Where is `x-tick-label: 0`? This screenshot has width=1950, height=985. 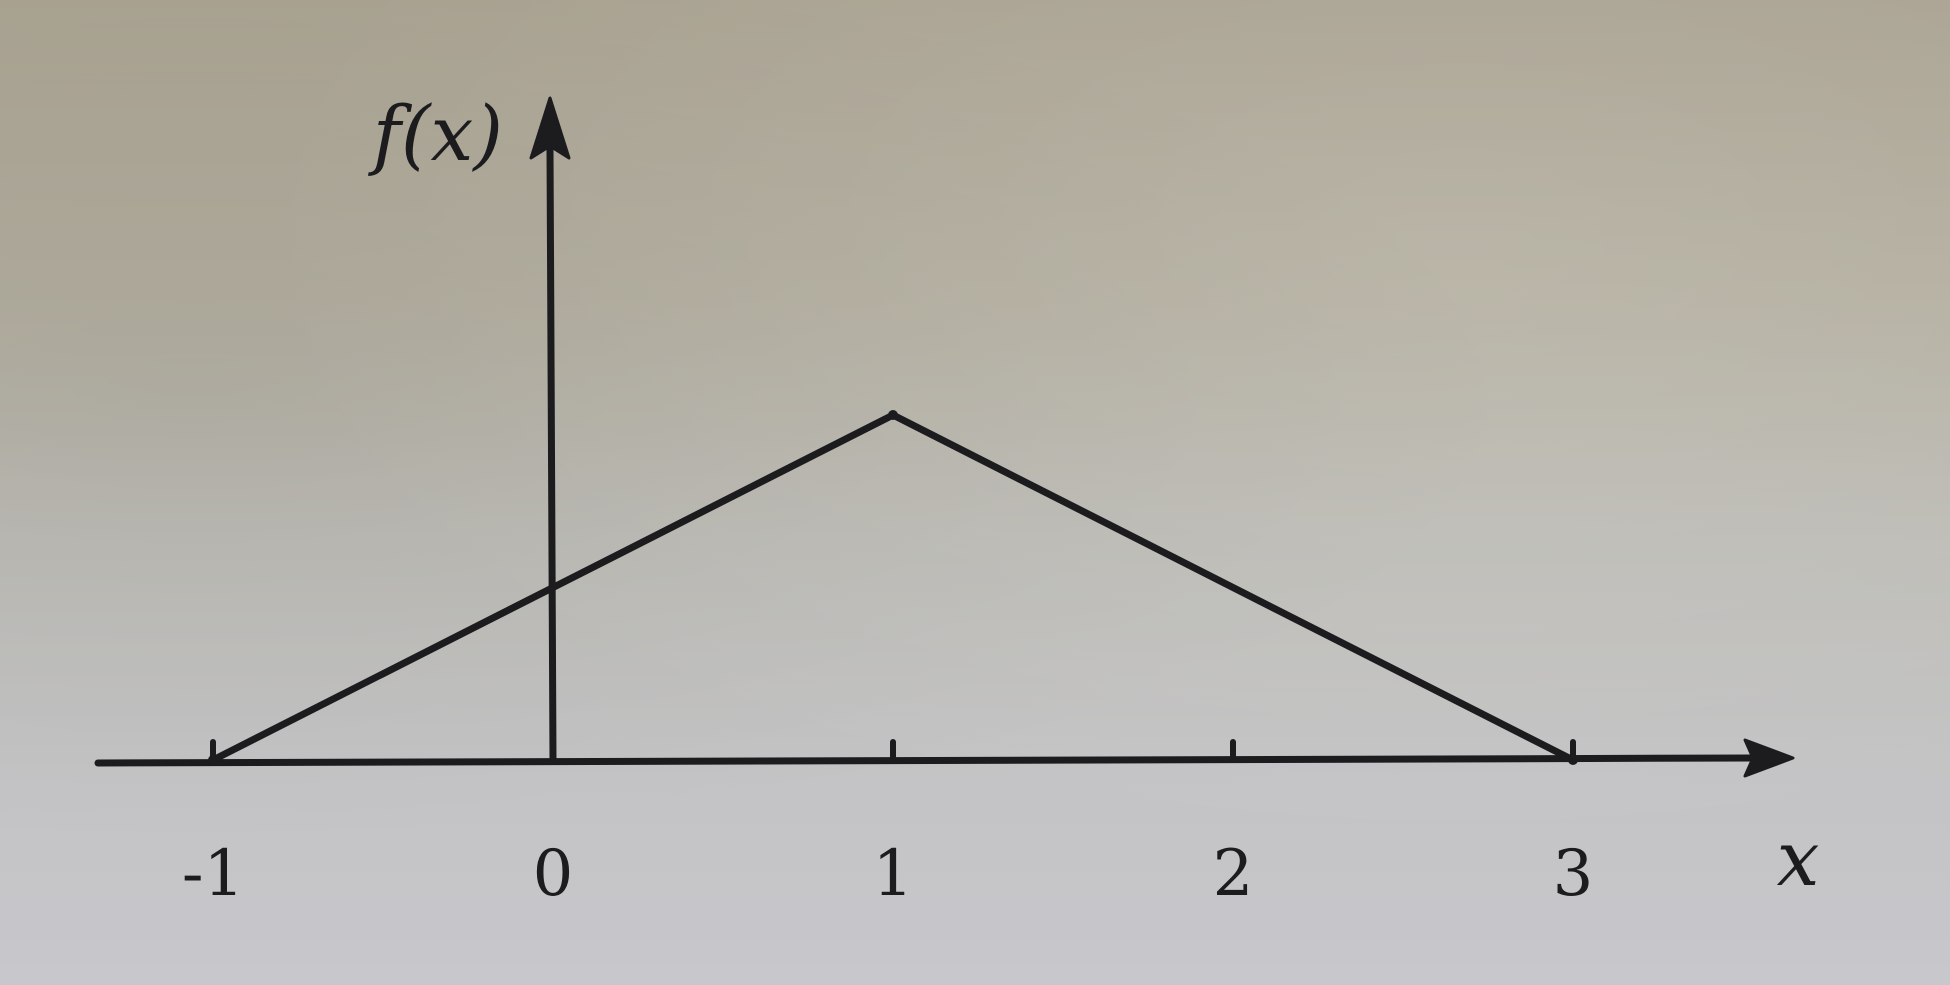 x-tick-label: 0 is located at coordinates (553, 874).